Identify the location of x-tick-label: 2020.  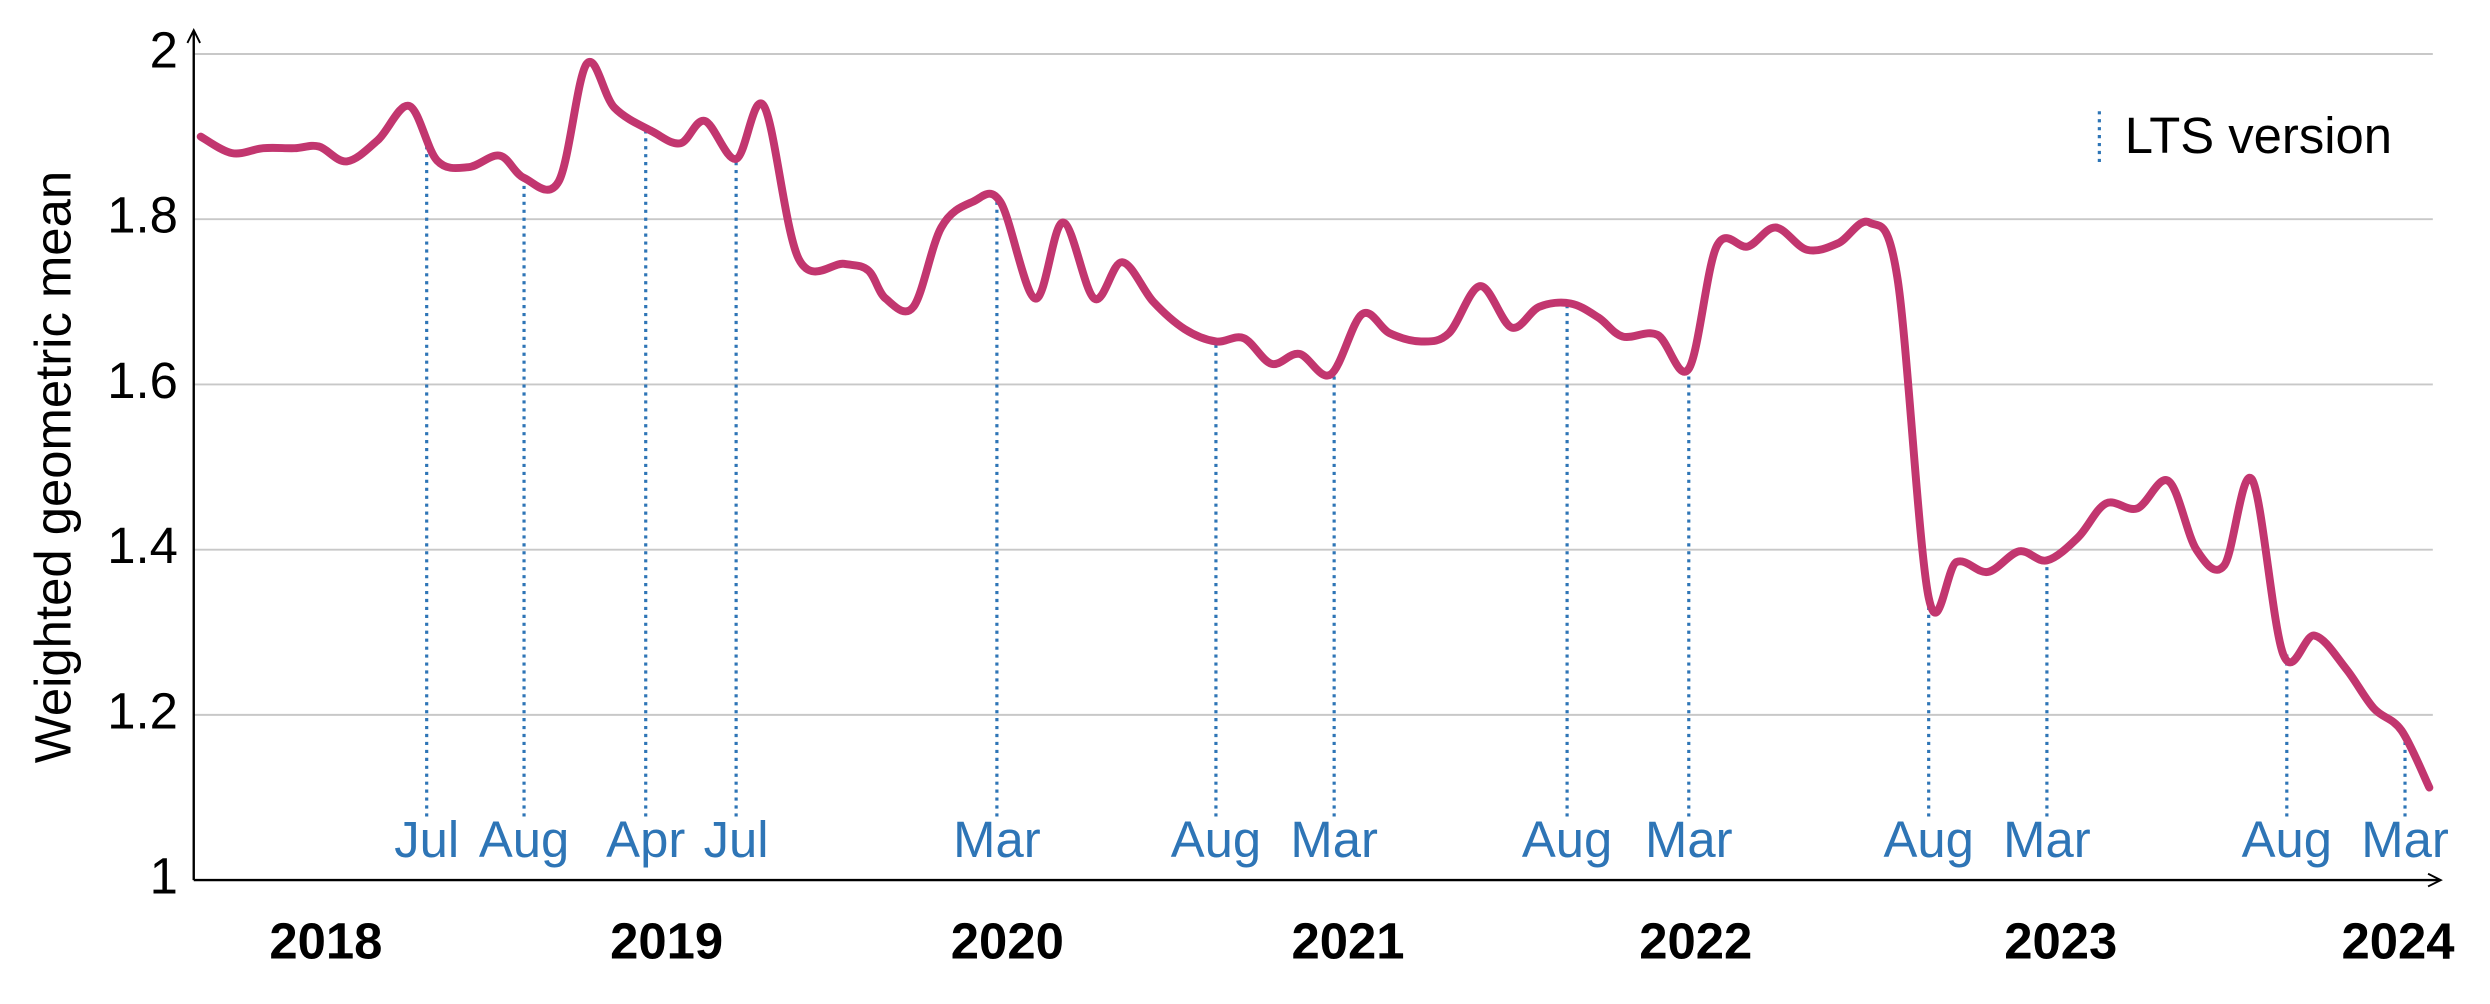
(1007, 941).